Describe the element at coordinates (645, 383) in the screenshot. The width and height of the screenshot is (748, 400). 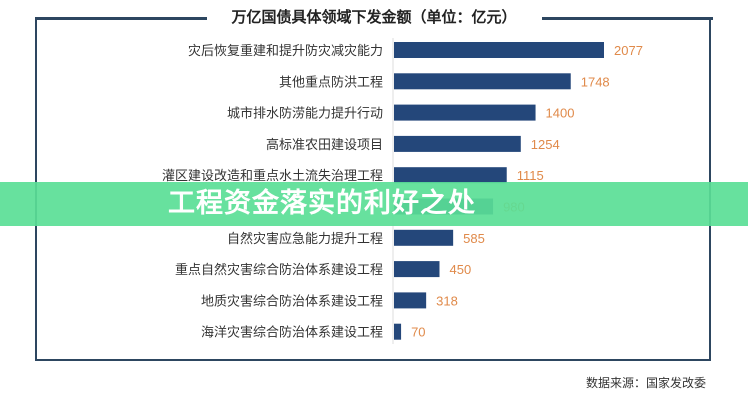
I see `data-source: 数据来源：国家发改委` at that location.